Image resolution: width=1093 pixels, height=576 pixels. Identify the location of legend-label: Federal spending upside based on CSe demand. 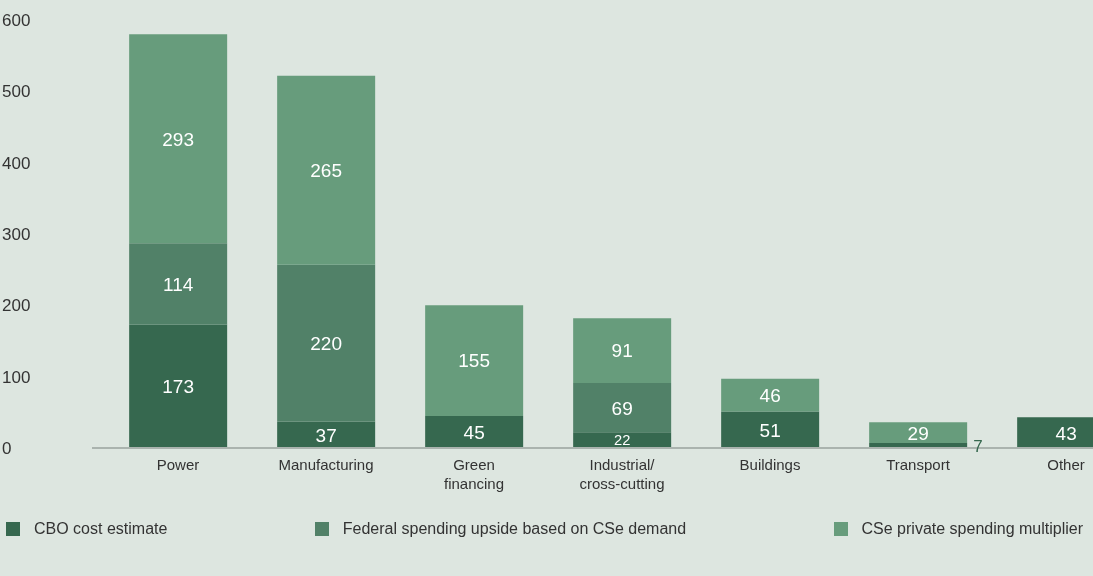
(514, 529).